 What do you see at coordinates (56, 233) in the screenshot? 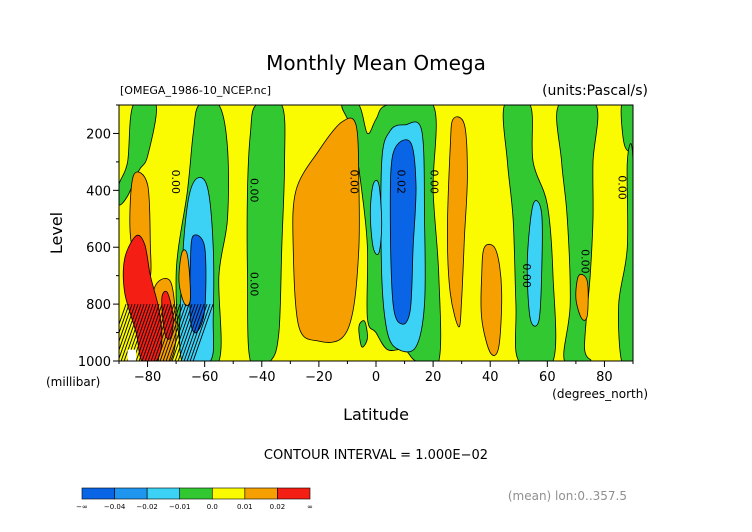
I see `y-axis-title: Level` at bounding box center [56, 233].